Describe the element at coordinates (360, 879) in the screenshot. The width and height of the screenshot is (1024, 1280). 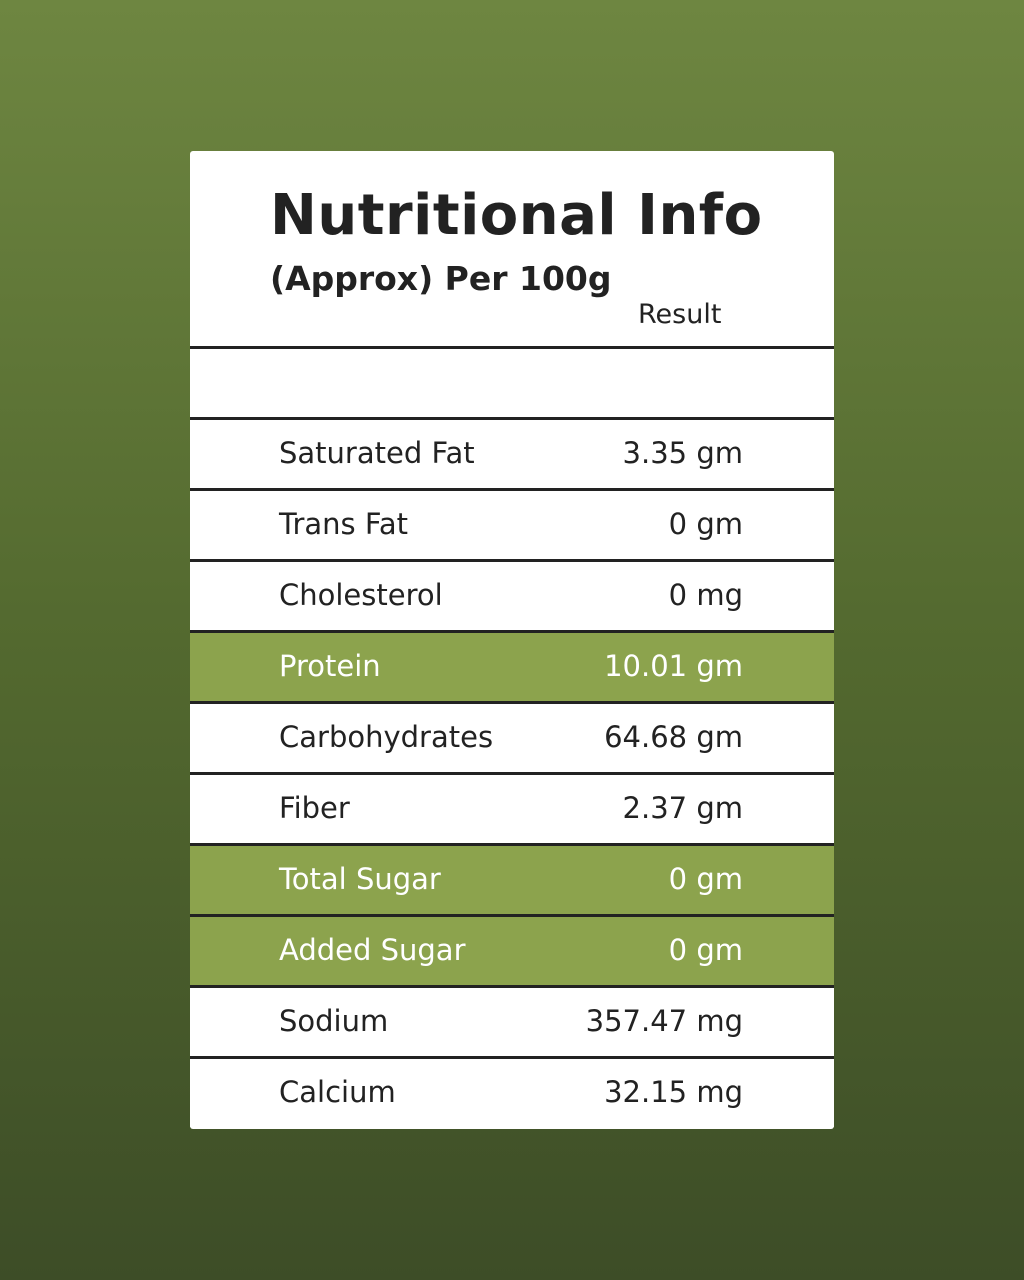
I see `nutrient-name: Total Sugar` at that location.